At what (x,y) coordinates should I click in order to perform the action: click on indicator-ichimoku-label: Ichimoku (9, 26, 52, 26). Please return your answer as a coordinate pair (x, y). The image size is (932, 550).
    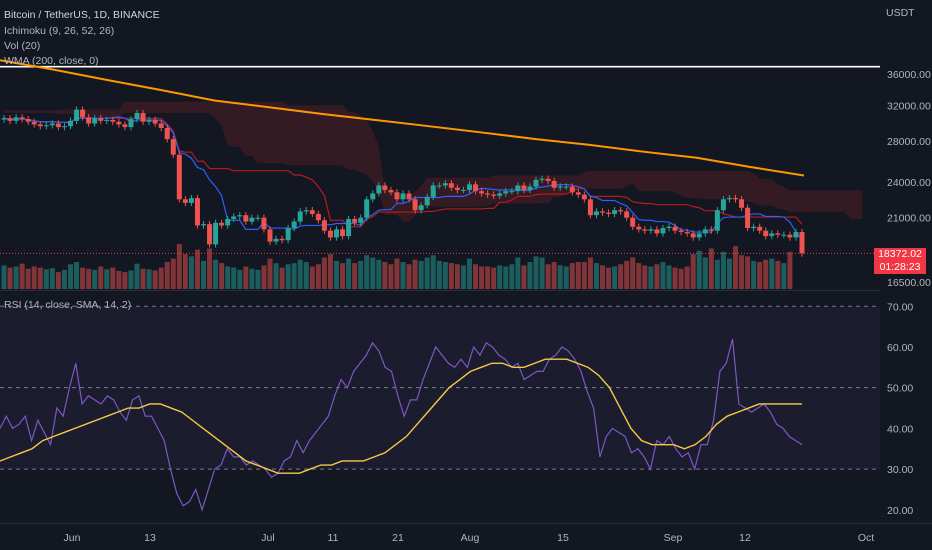
    Looking at the image, I should click on (59, 31).